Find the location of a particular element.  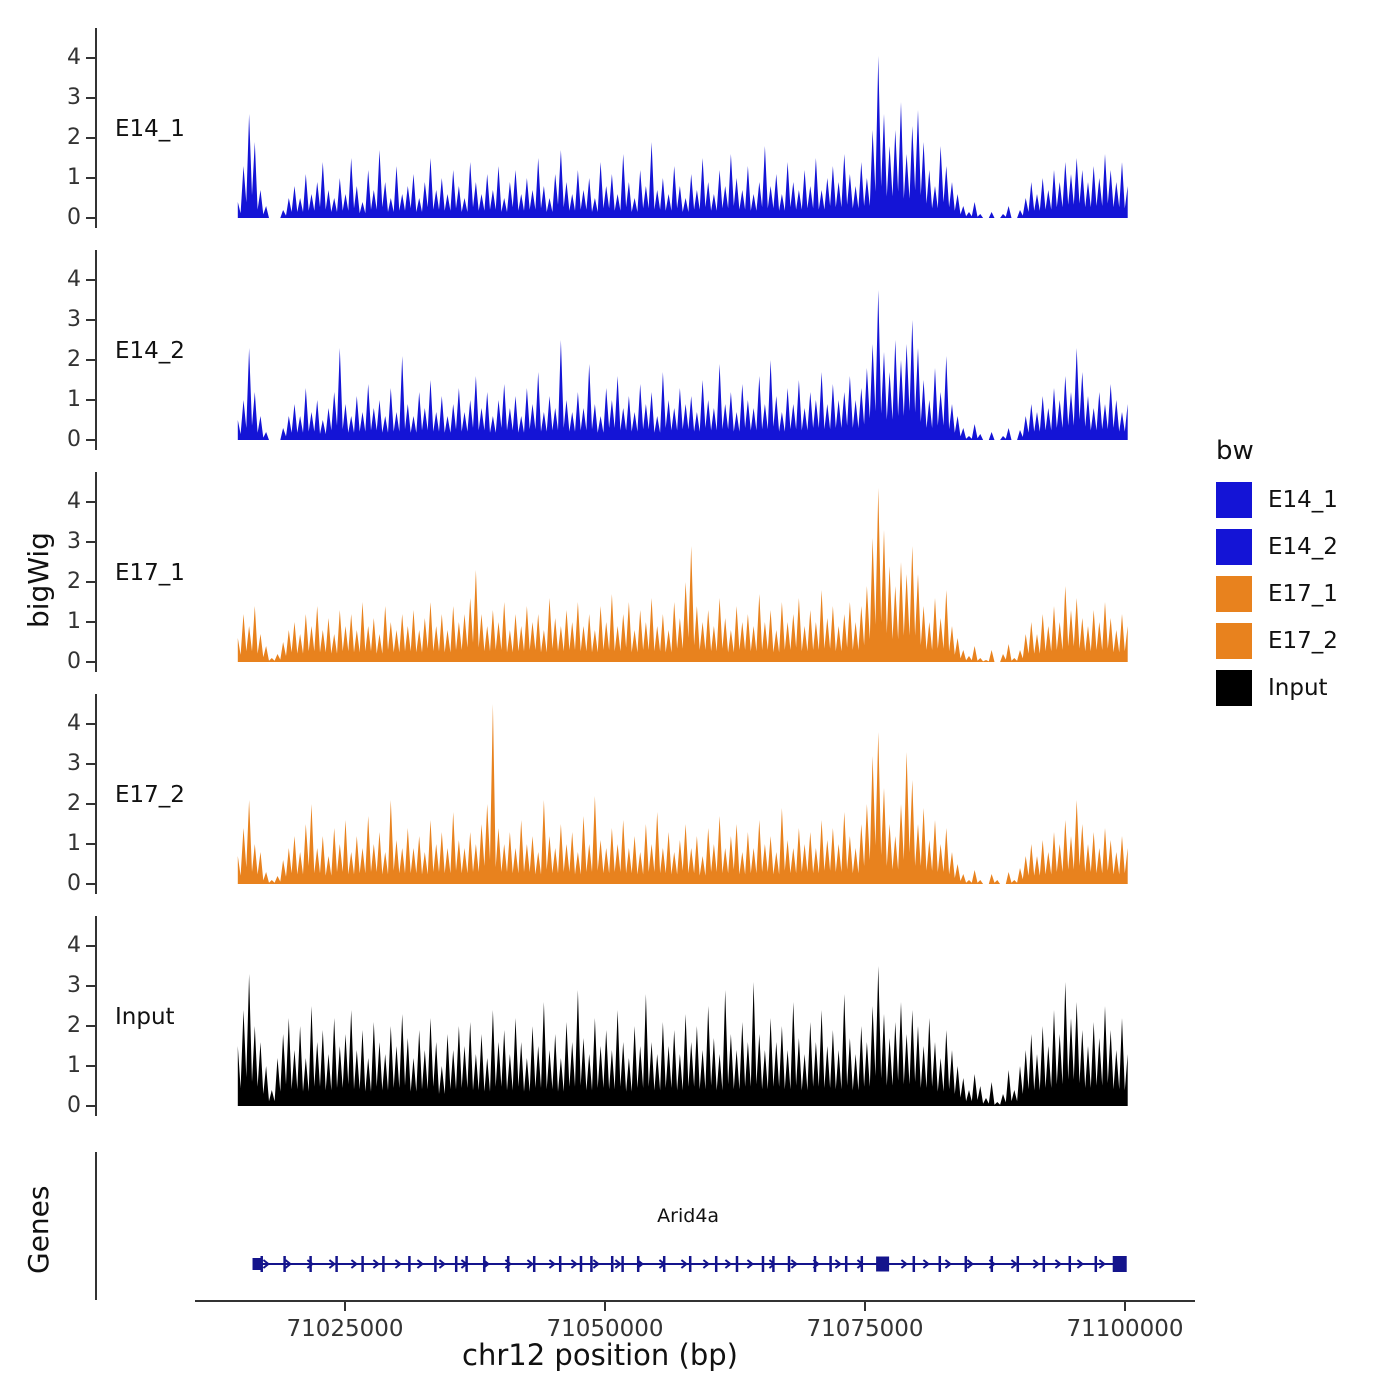

track-panel-E17_1: E17_1 0 1 2 3 4 is located at coordinates (632, 573).